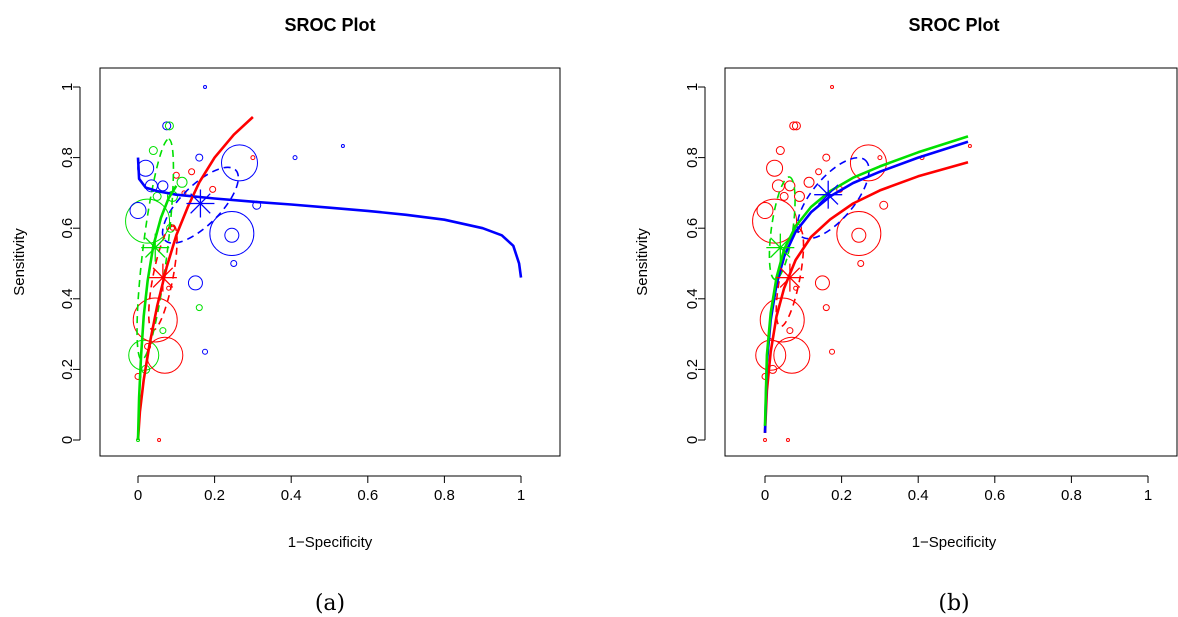 Image resolution: width=1178 pixels, height=617 pixels. I want to click on panel-b-caption: (b), so click(953, 603).